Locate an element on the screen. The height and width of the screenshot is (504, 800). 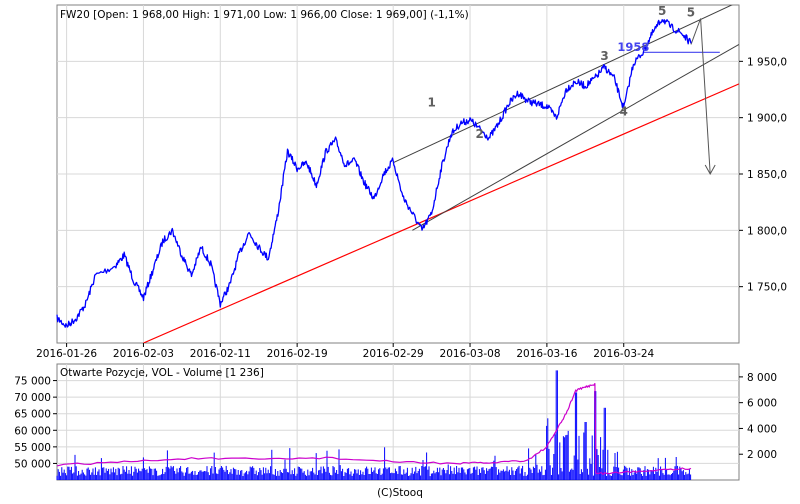
right-tick-label: 2 000 is located at coordinates (762, 455).